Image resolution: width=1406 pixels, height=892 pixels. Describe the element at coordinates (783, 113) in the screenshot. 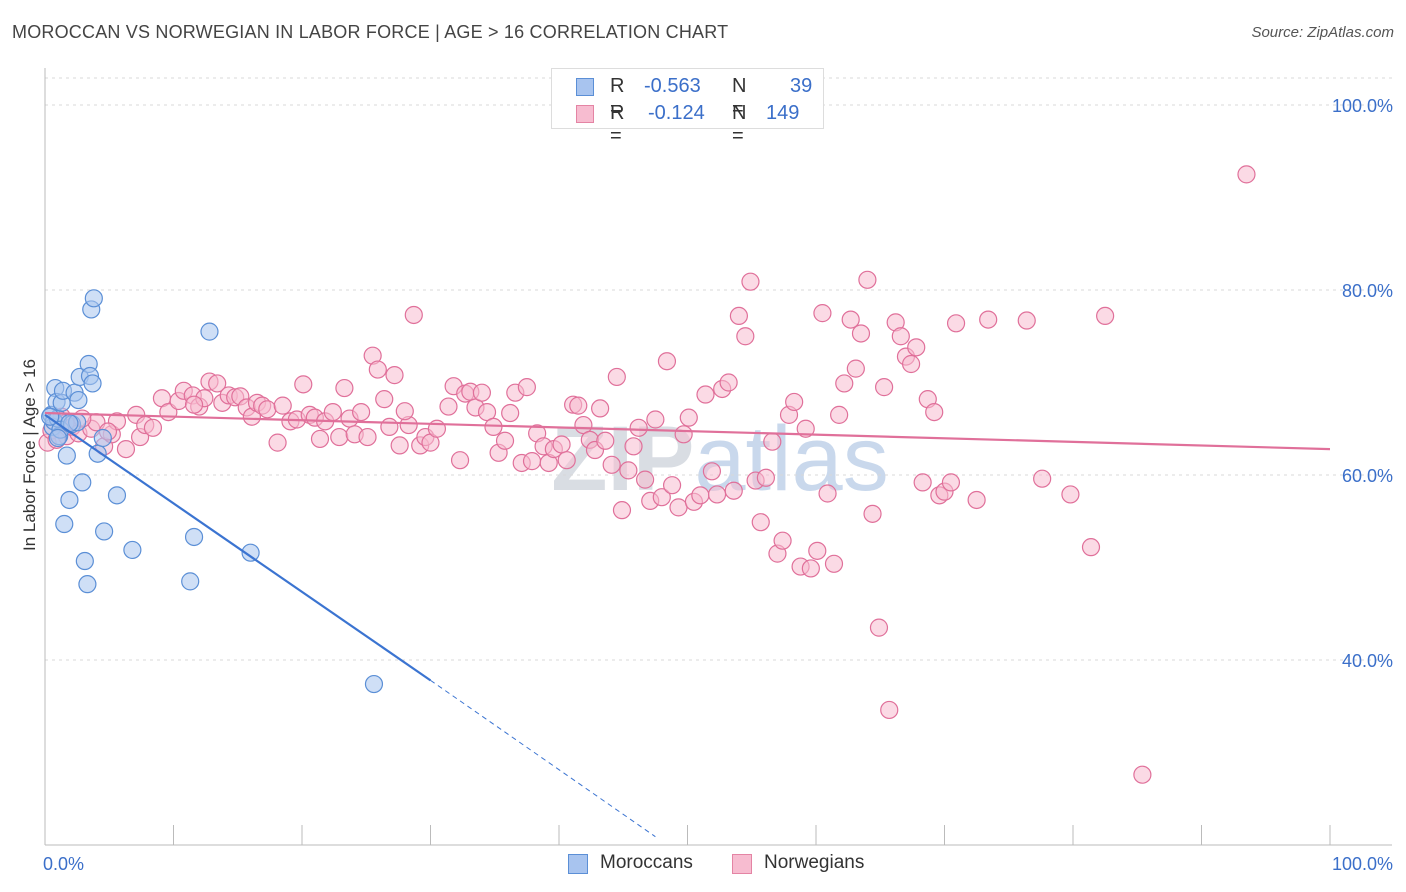

I see `n-value-norwegians: 149` at that location.